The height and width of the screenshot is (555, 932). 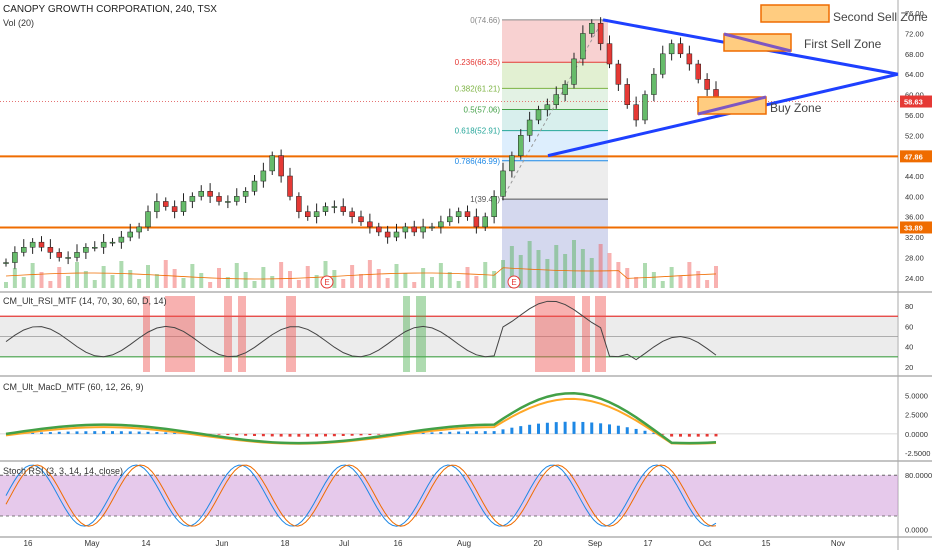 I want to click on volume-label: Vol (20), so click(x=18, y=23).